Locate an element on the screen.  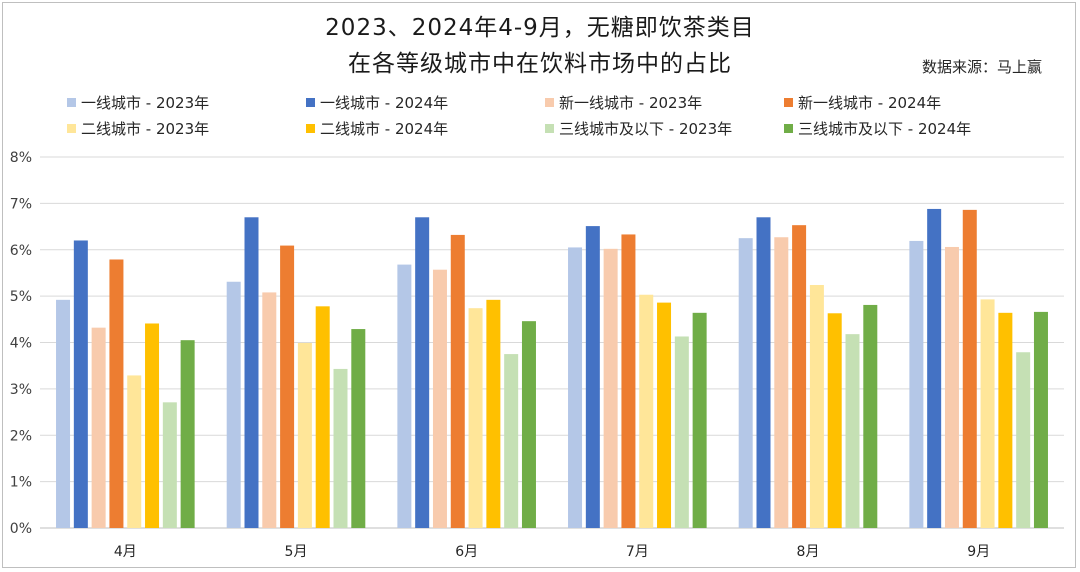
legend-item: 一线城市 - 2023年 is located at coordinates (138, 102).